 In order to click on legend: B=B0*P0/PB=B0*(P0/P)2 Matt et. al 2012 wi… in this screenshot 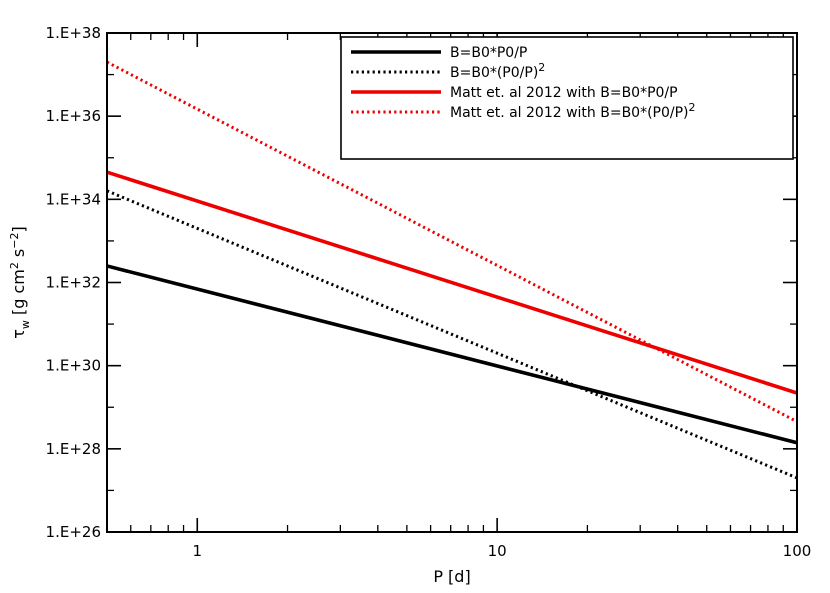, I will do `click(567, 98)`.